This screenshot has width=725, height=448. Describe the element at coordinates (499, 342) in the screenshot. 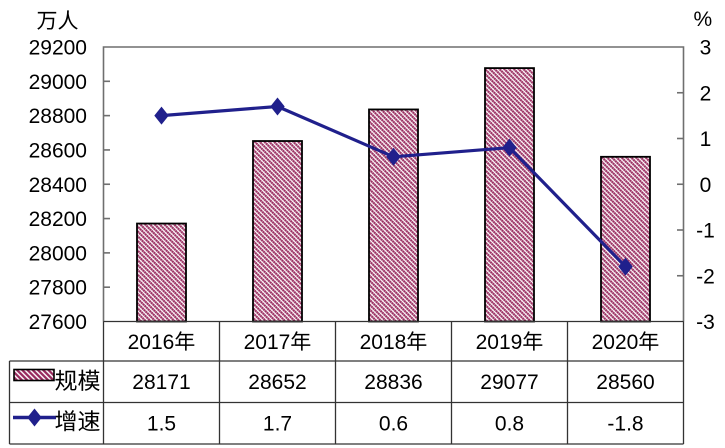

I see `svg-text: 2019` at that location.